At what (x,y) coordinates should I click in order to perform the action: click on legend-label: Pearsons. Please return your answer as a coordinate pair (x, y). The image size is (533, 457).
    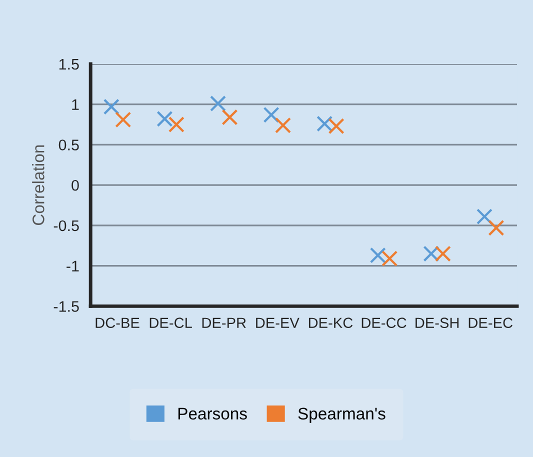
    Looking at the image, I should click on (212, 414).